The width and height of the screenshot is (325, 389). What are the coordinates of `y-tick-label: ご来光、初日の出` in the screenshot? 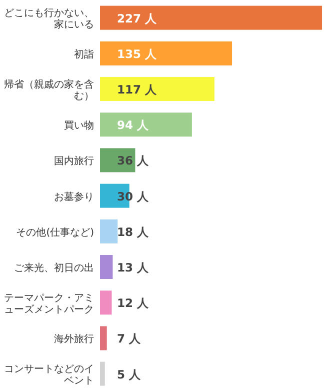 It's located at (54, 268).